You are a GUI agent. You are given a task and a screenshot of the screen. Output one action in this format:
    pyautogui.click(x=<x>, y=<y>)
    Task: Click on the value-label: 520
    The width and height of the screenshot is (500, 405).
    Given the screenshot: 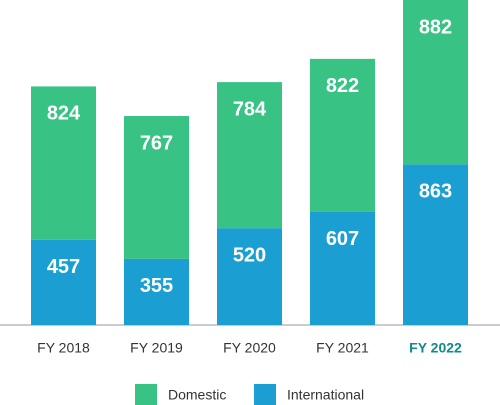 What is the action you would take?
    pyautogui.click(x=249, y=255)
    